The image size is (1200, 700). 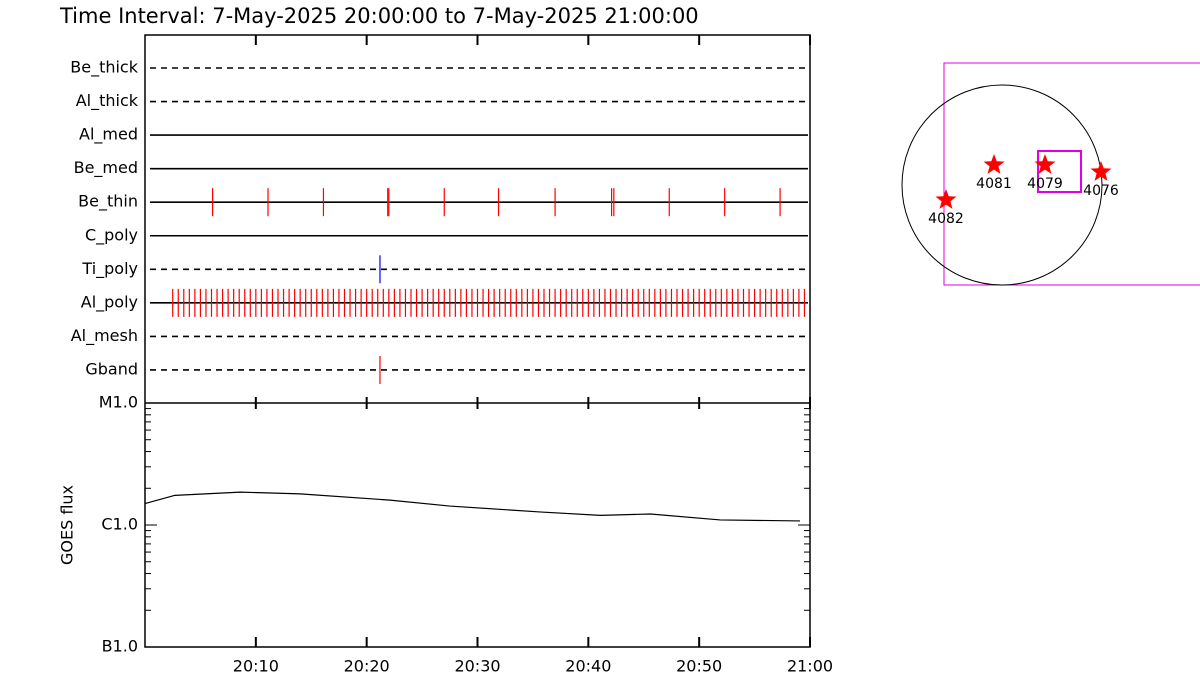 I want to click on row-label: Be_med, so click(x=106, y=168).